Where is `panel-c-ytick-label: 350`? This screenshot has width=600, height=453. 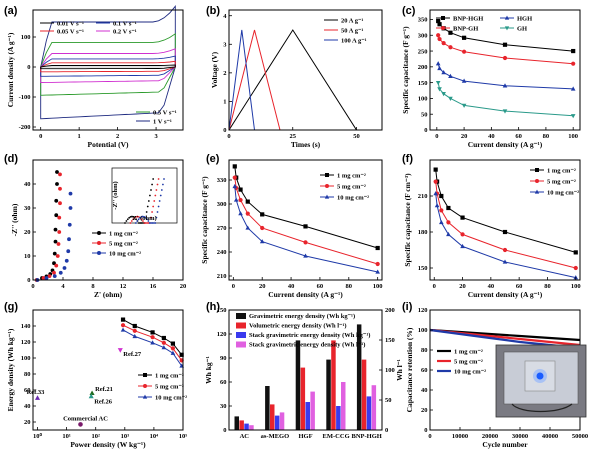 panel-c-ytick-label: 350 is located at coordinates (423, 20).